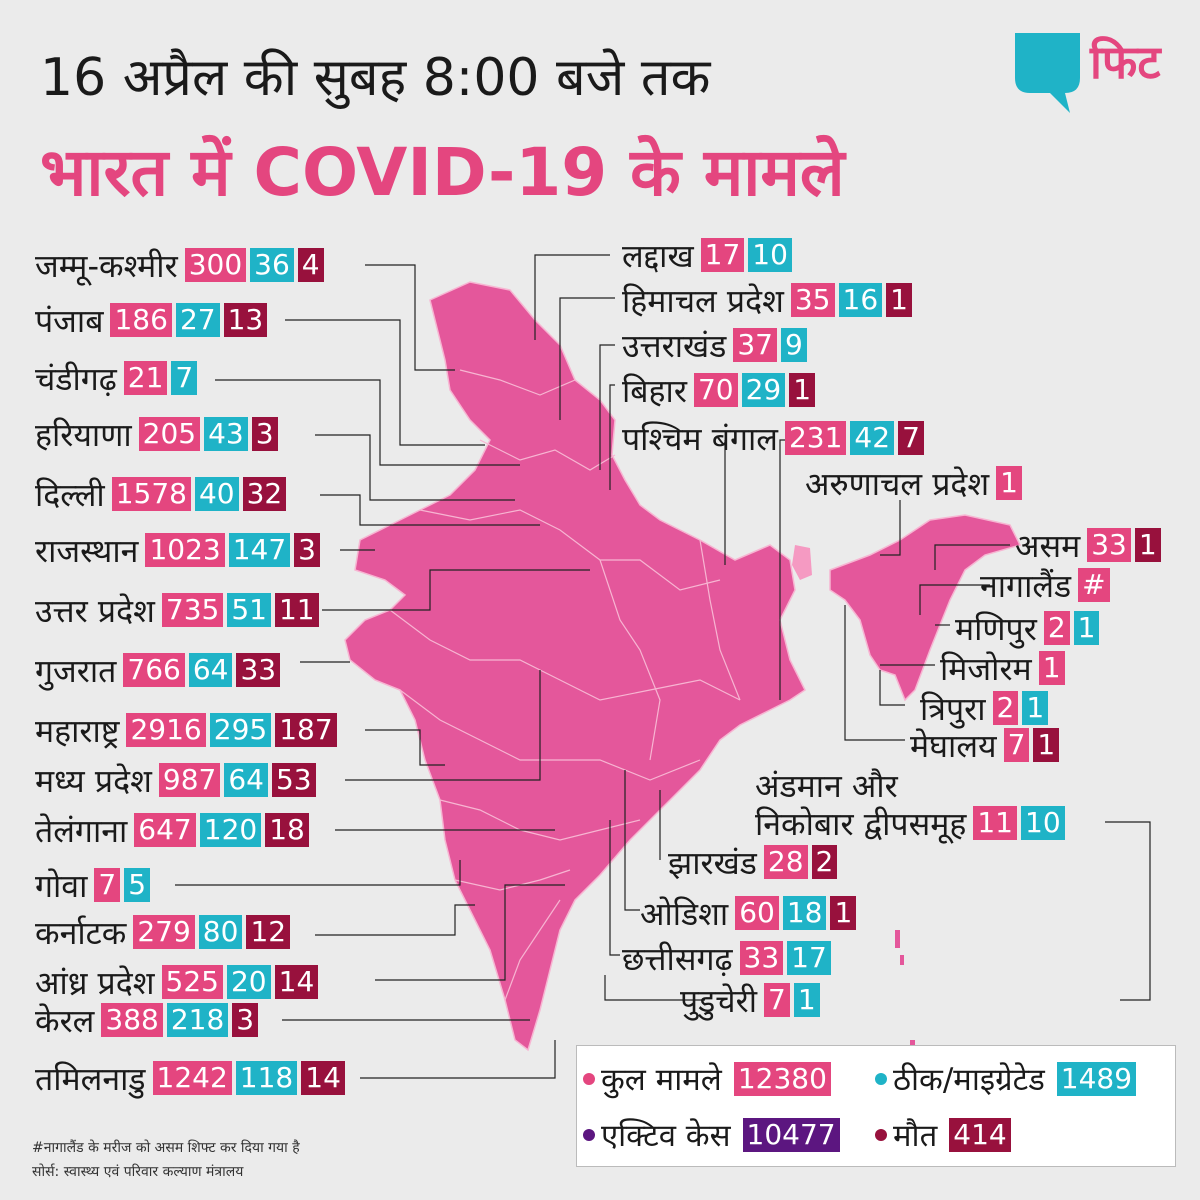 The height and width of the screenshot is (1200, 1200). I want to click on legend-active-dot, so click(589, 1135).